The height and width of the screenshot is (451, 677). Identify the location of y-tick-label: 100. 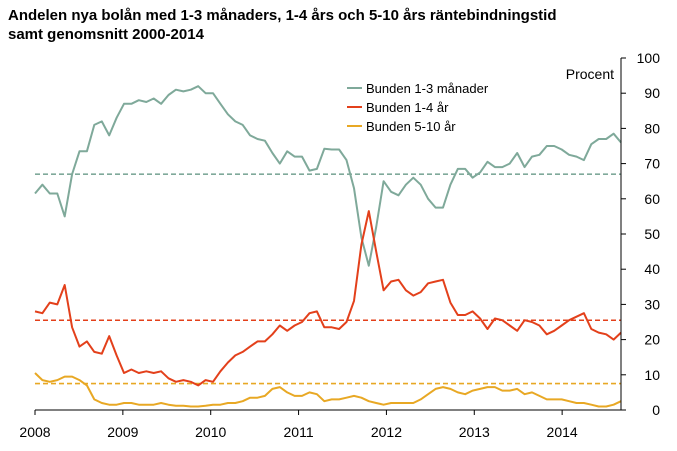
(649, 58).